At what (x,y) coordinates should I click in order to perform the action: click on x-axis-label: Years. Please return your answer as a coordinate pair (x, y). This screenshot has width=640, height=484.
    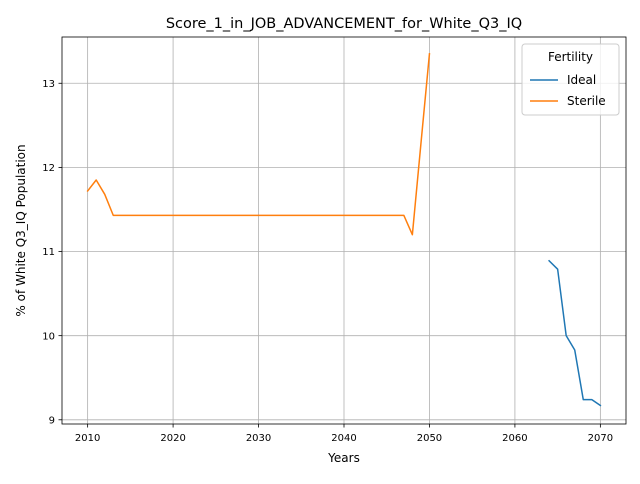
    Looking at the image, I should click on (343, 458).